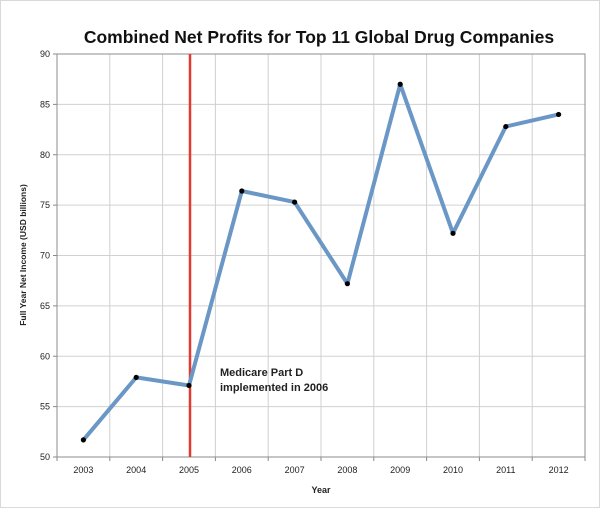  Describe the element at coordinates (45, 205) in the screenshot. I see `y-tick-label: 75` at that location.